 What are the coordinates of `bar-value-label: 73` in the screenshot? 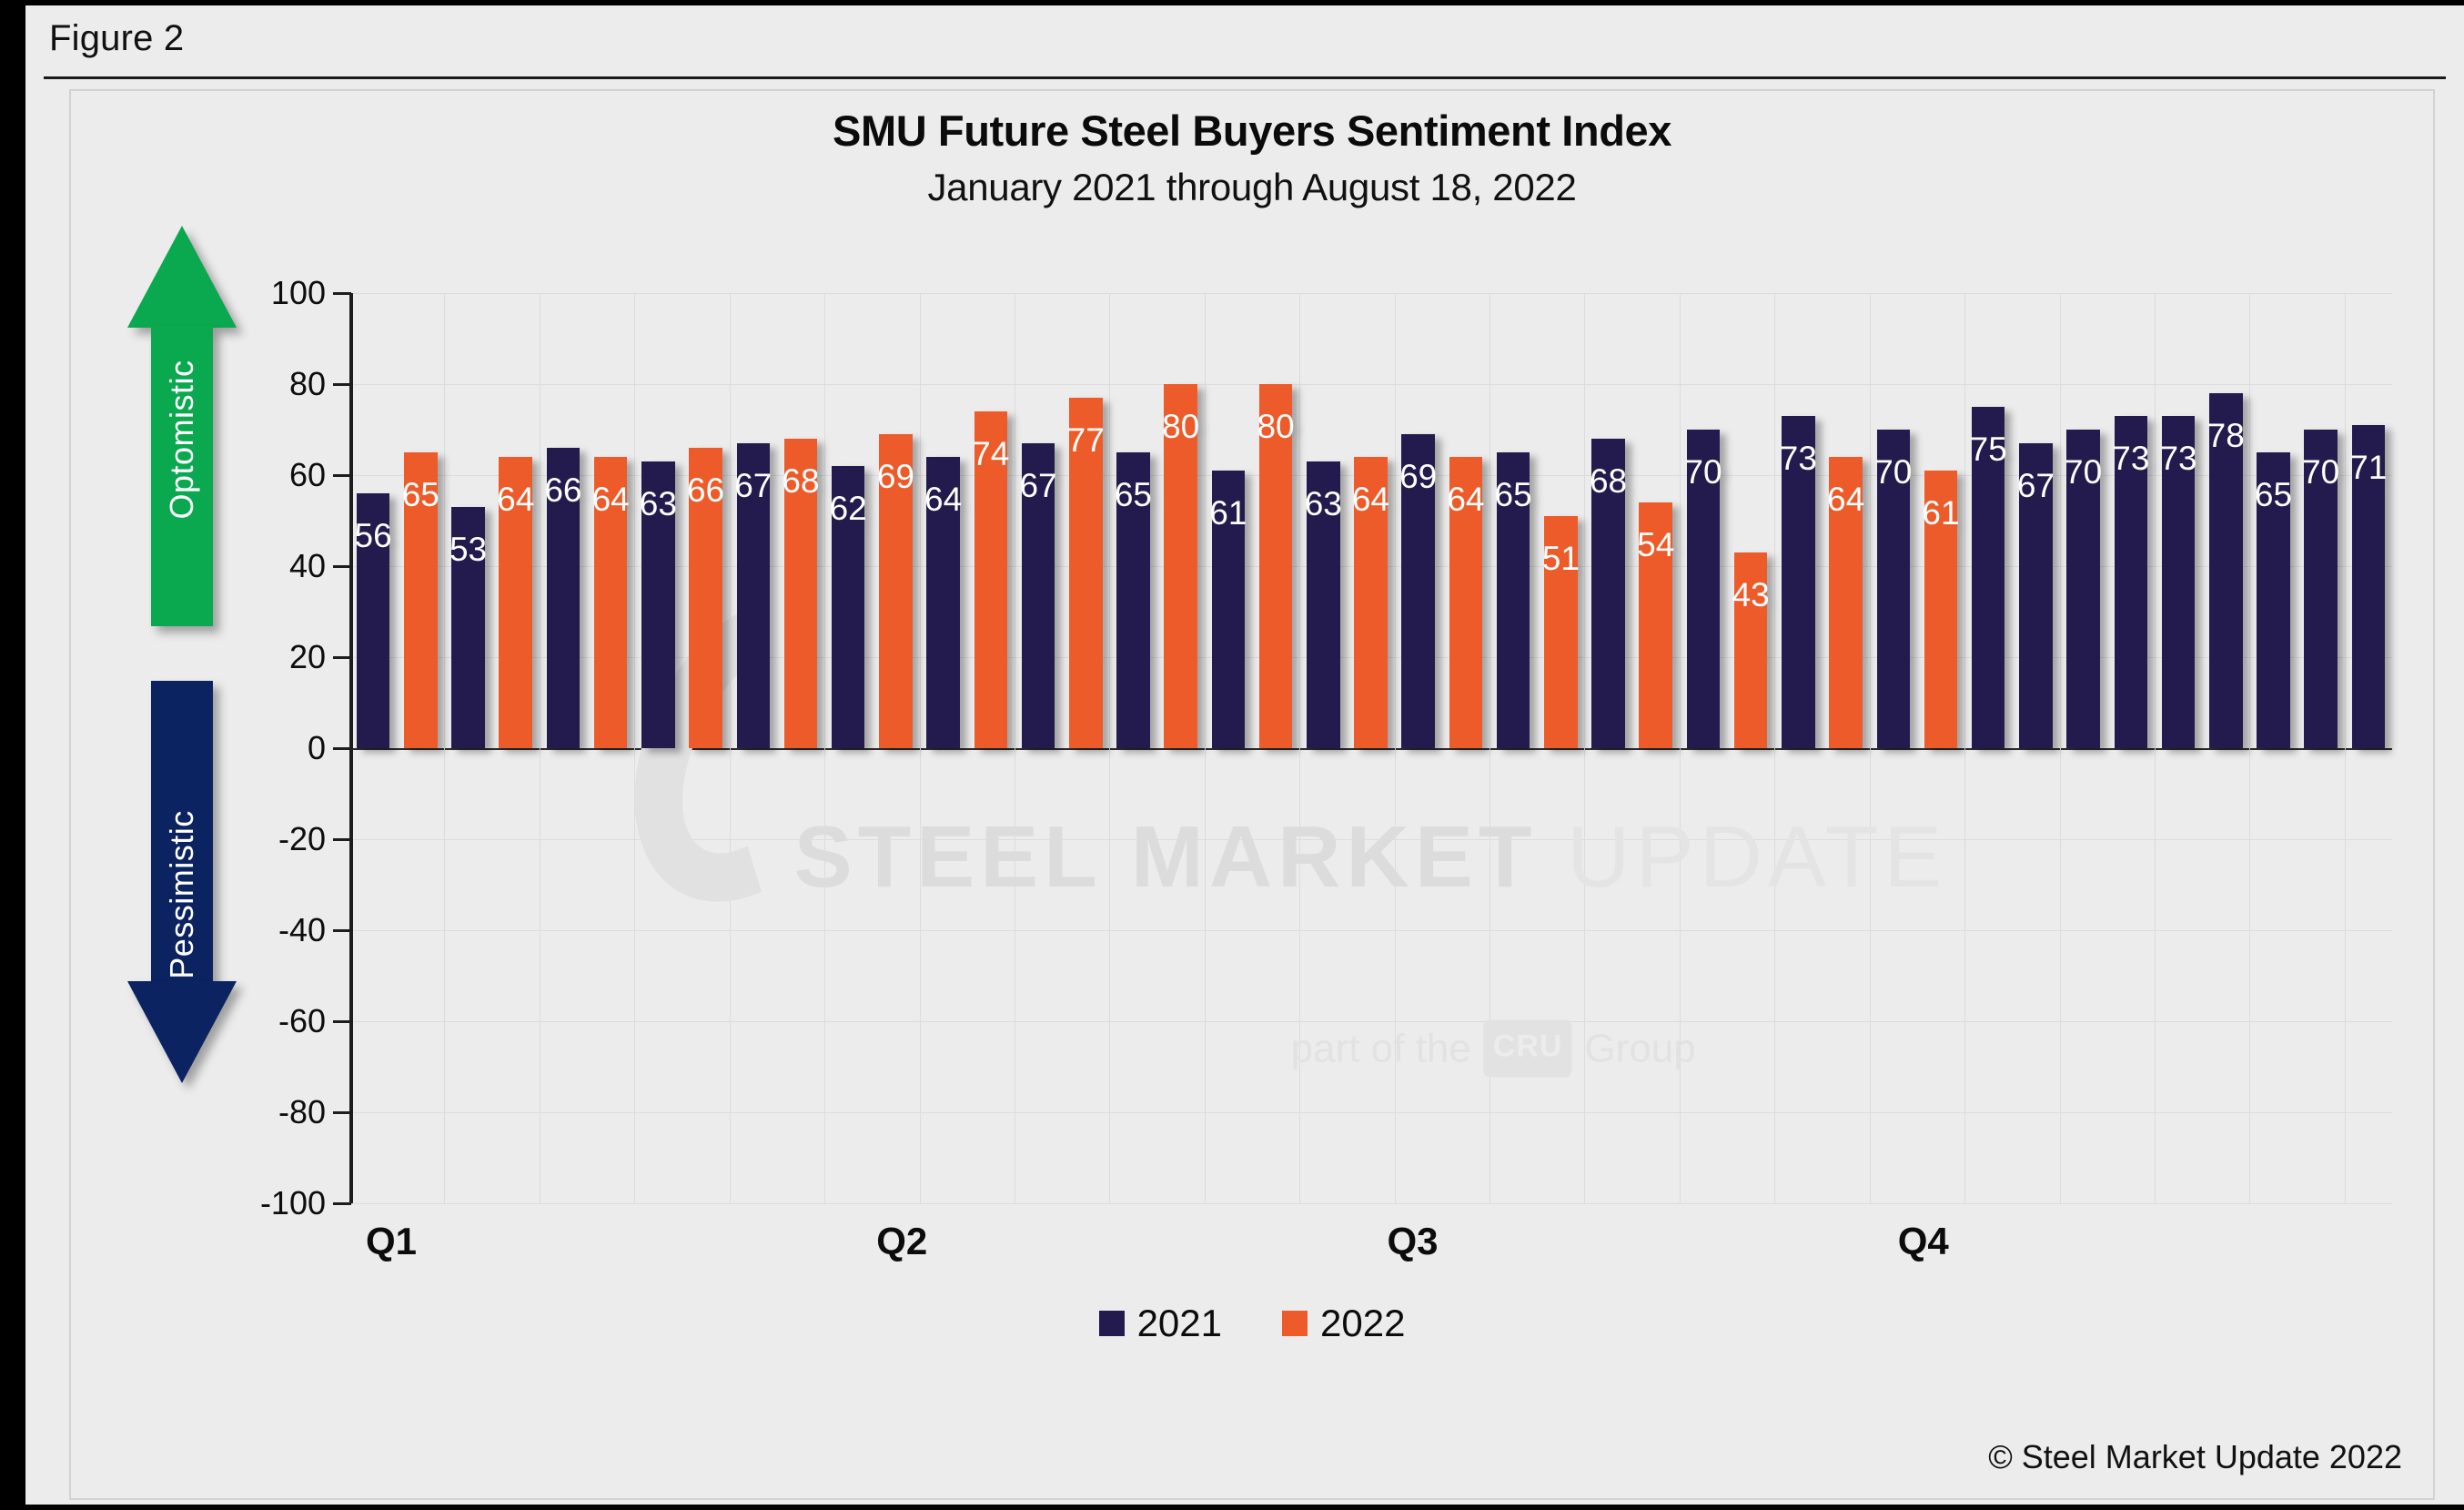 It's located at (2178, 459).